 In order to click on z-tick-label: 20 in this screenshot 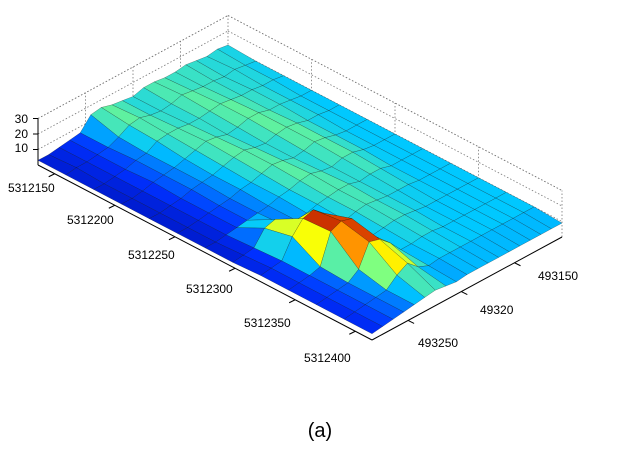, I will do `click(22, 134)`.